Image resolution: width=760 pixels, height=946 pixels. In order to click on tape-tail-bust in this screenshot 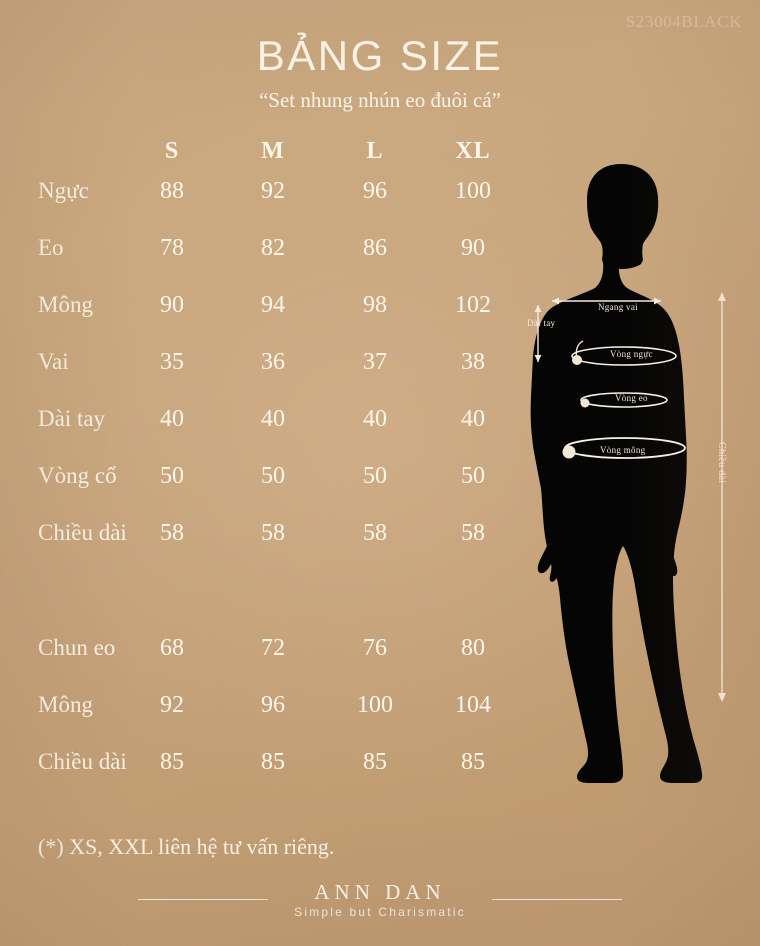, I will do `click(579, 350)`.